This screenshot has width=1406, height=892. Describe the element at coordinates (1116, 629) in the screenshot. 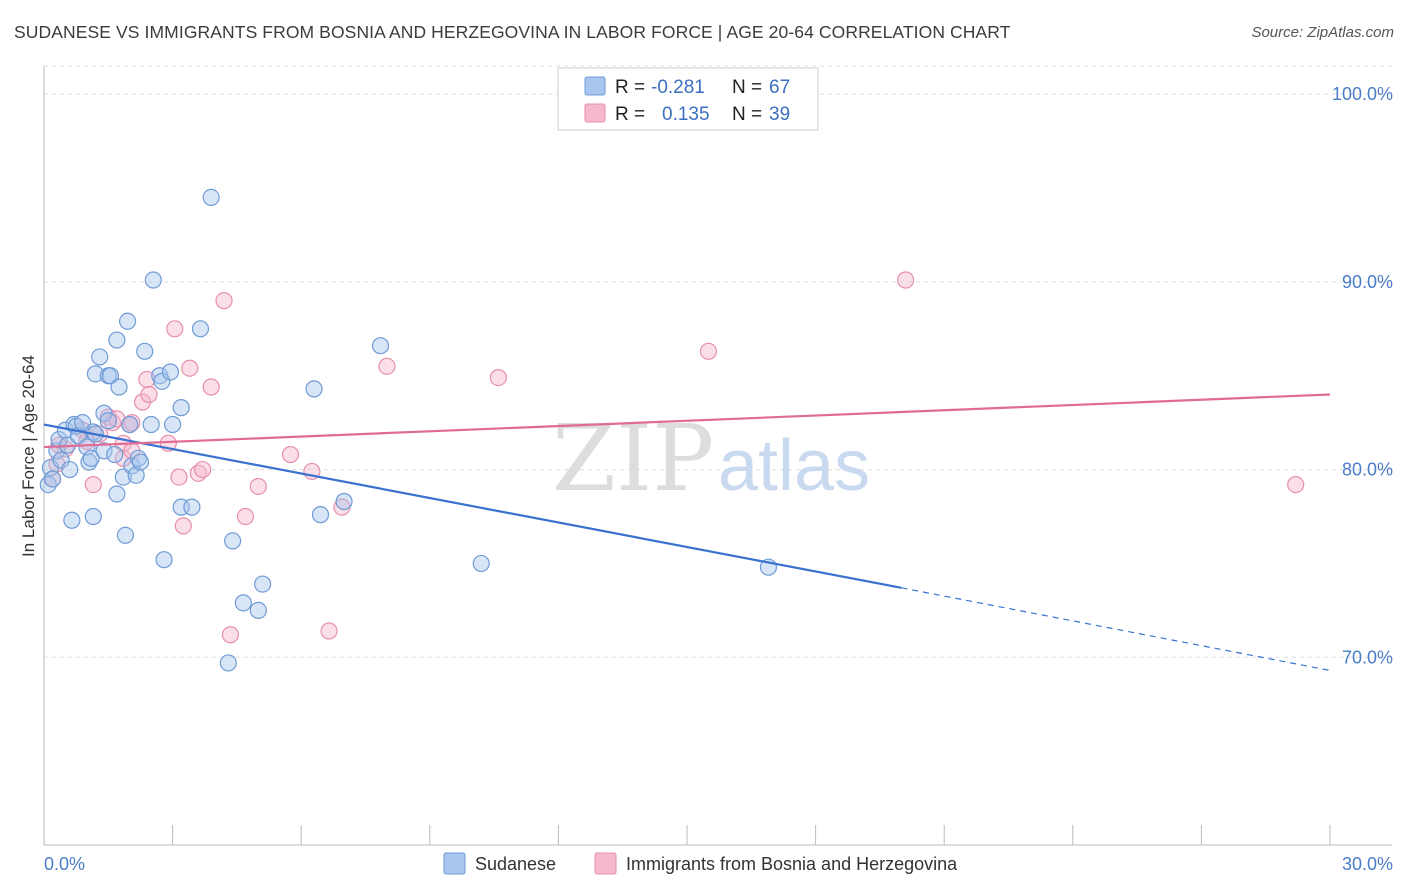

I see `sudanese-trend-line-extension` at that location.